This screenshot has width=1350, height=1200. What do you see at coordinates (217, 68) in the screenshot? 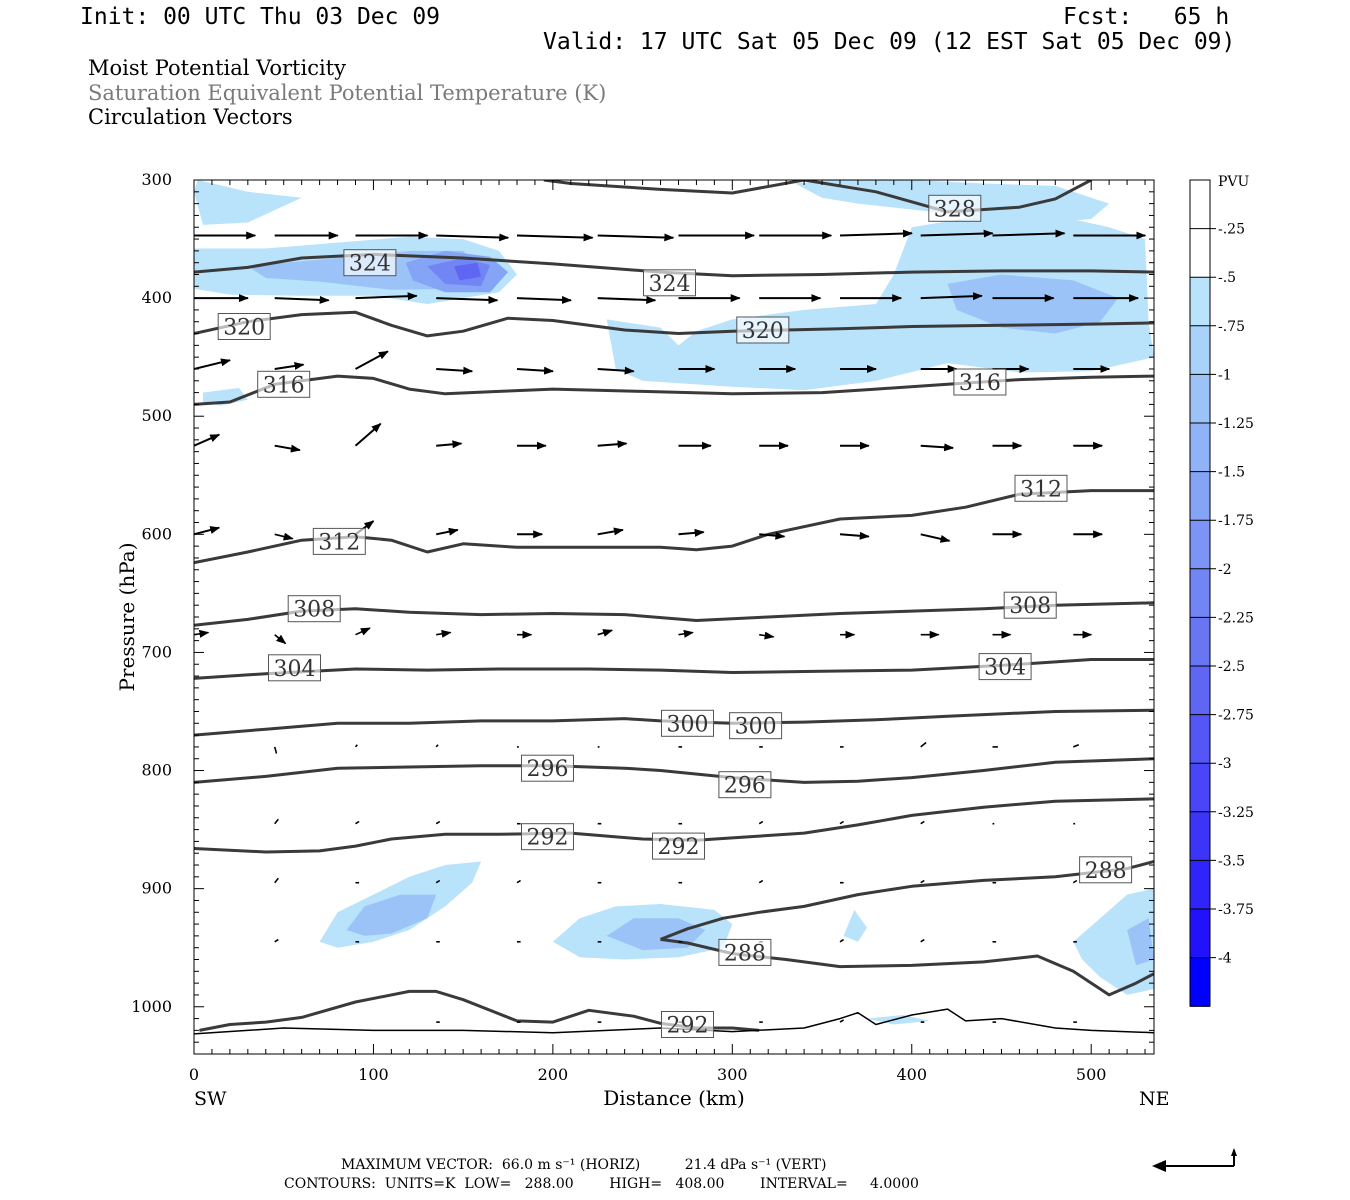
I see `field-title-mpv: Moist Potential Vorticity` at bounding box center [217, 68].